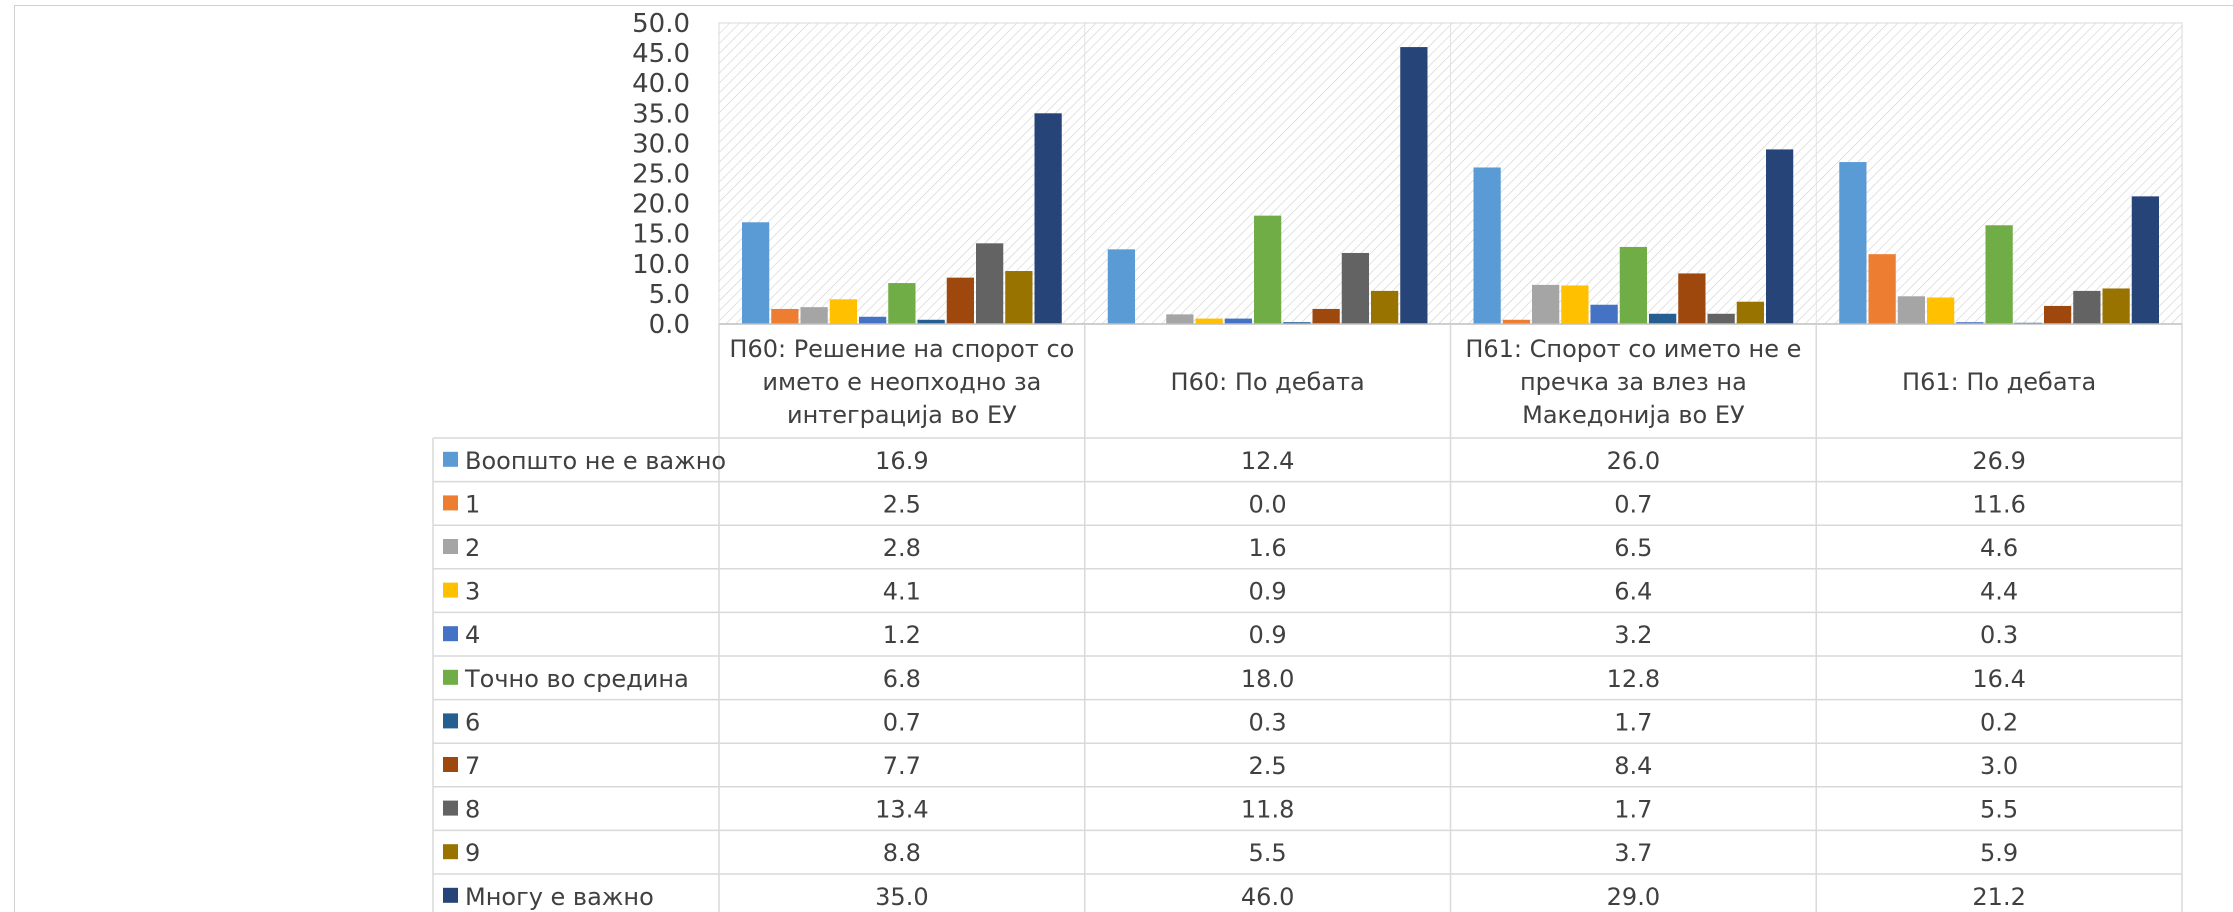 The image size is (2233, 912). What do you see at coordinates (902, 592) in the screenshot?
I see `data-label: 4.1` at bounding box center [902, 592].